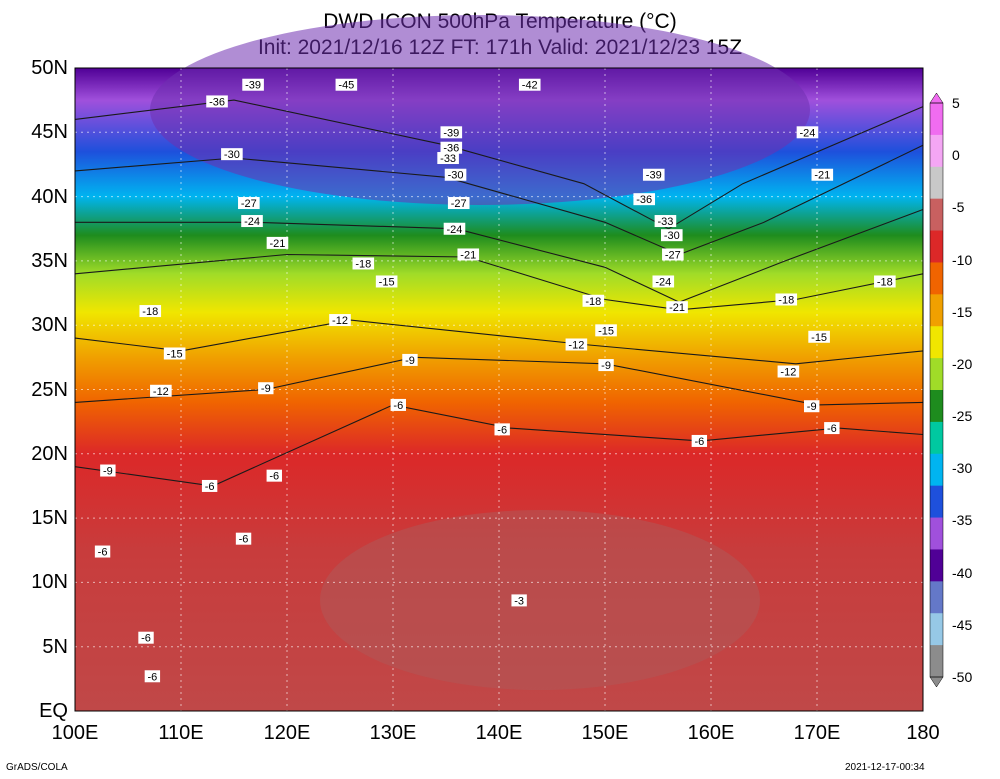  Describe the element at coordinates (181, 733) in the screenshot. I see `longitude-label: 110E` at that location.